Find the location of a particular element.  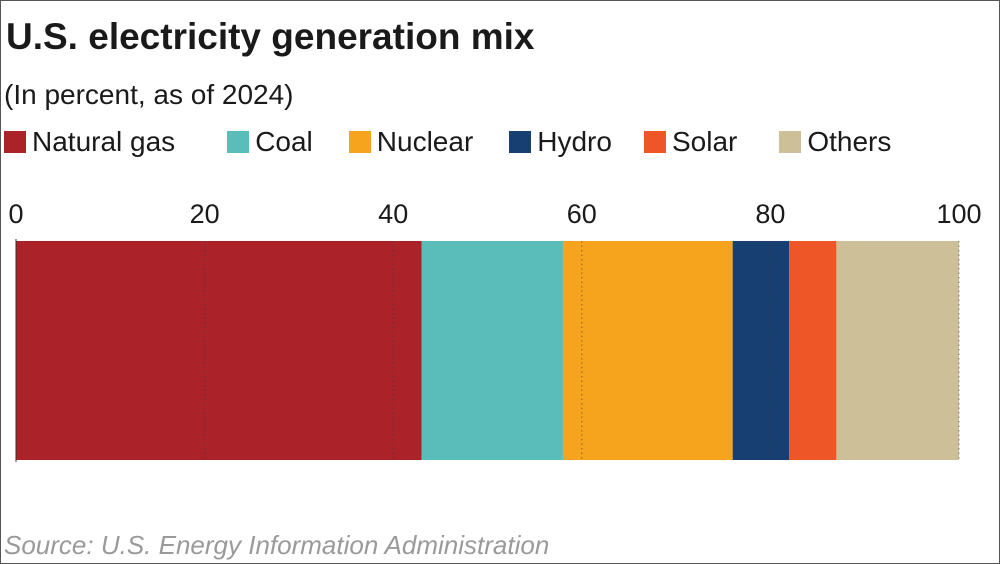

bar-segment-coal is located at coordinates (492, 350).